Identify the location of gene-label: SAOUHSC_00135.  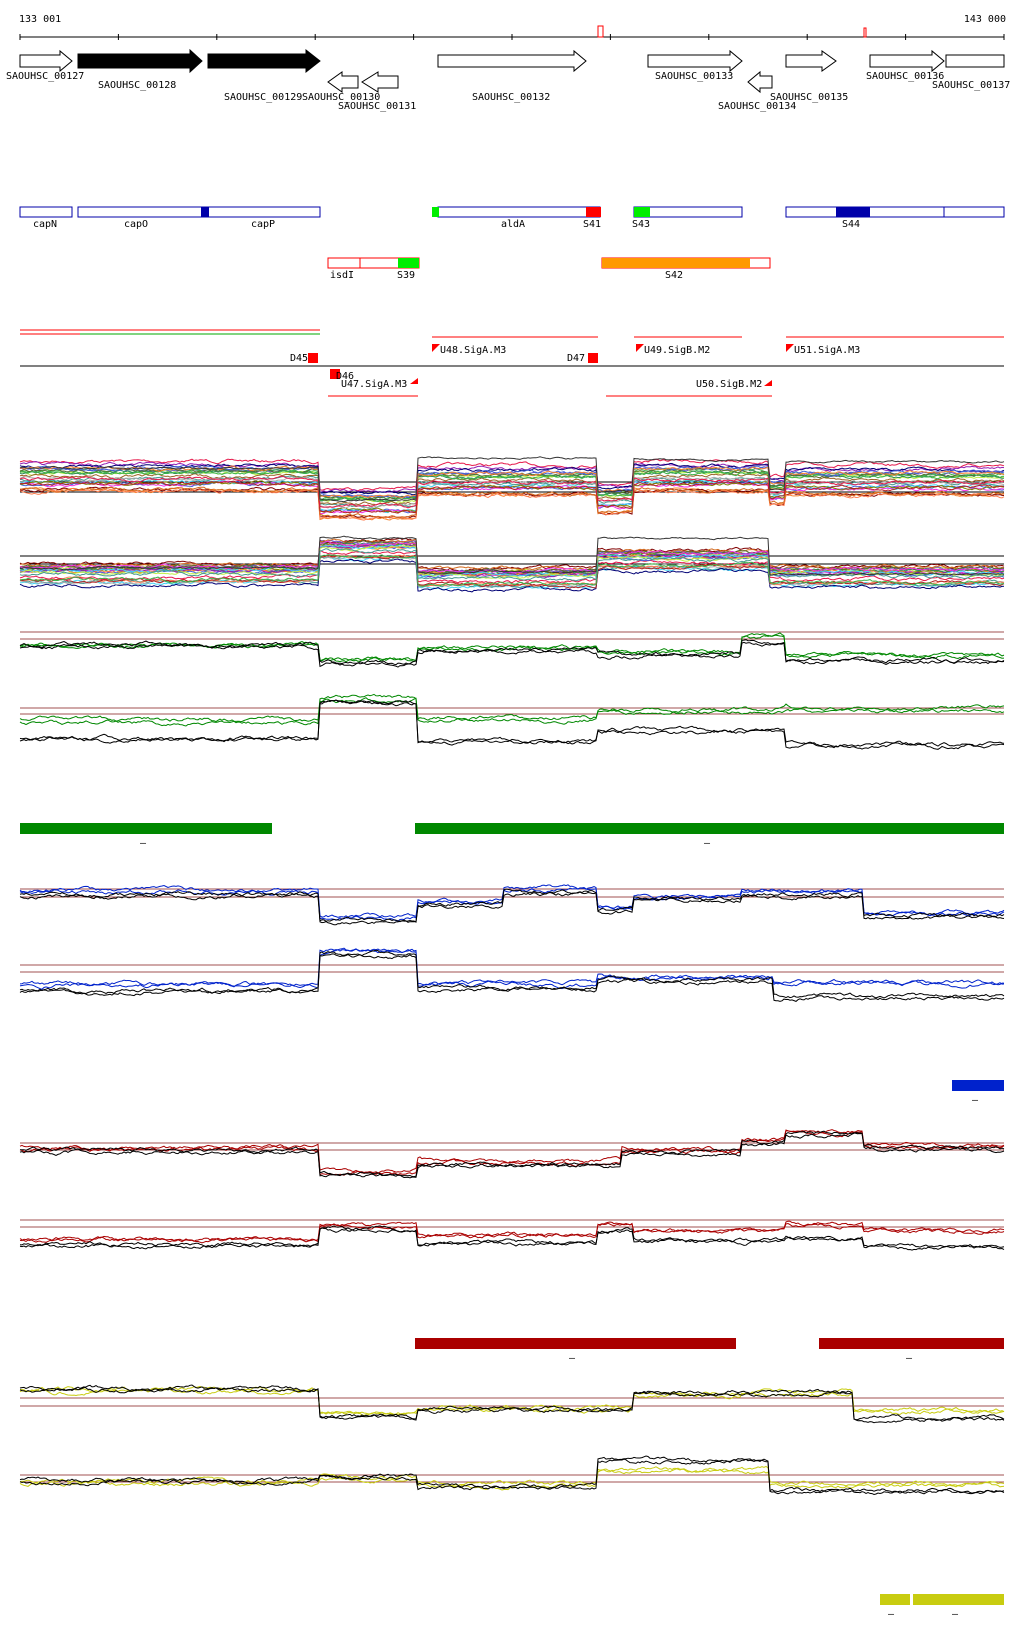
(809, 97).